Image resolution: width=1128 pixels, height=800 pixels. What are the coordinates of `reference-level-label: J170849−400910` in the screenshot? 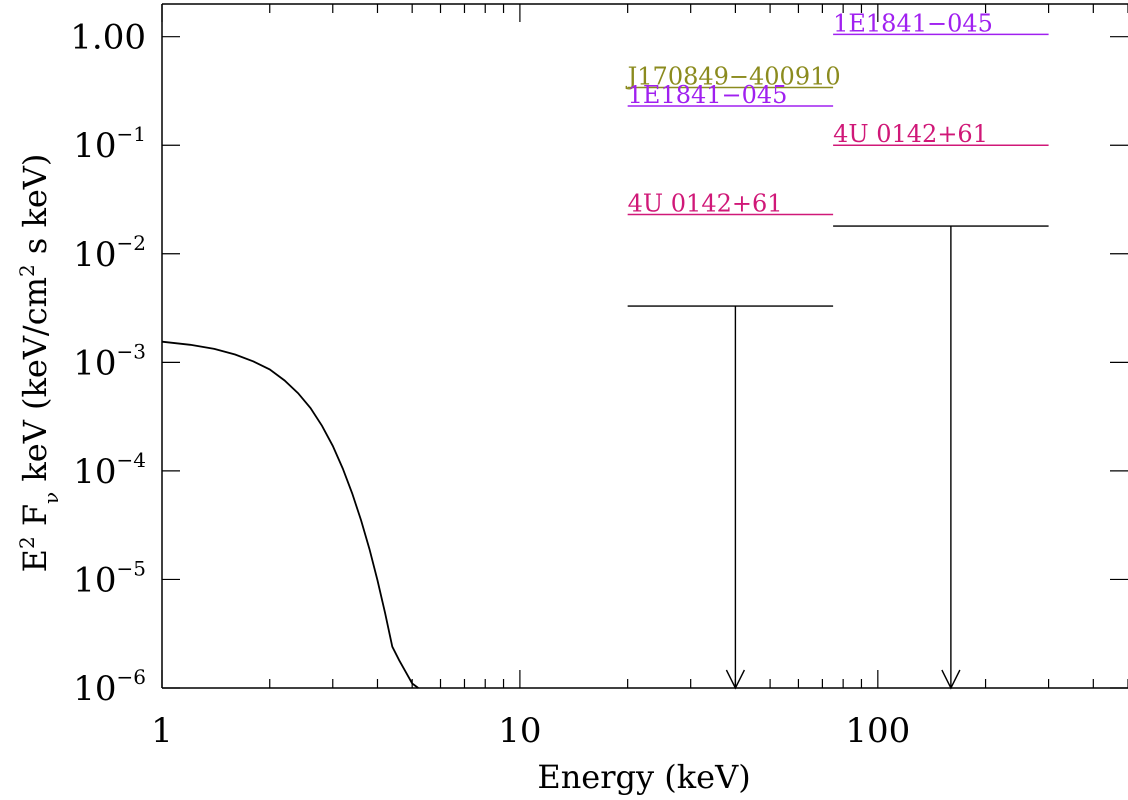 It's located at (733, 77).